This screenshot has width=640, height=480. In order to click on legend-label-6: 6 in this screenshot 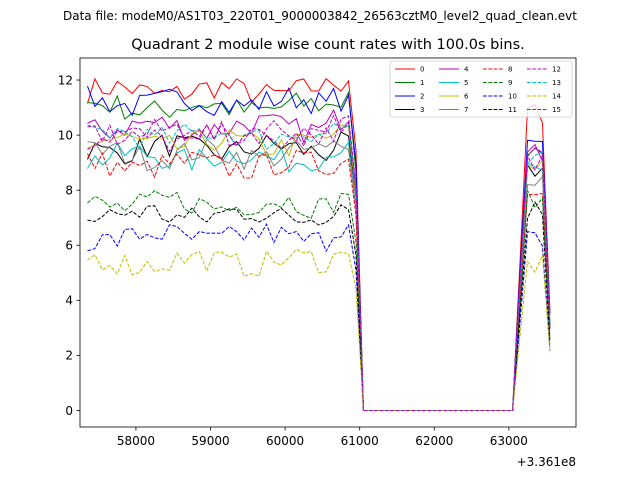, I will do `click(466, 97)`.